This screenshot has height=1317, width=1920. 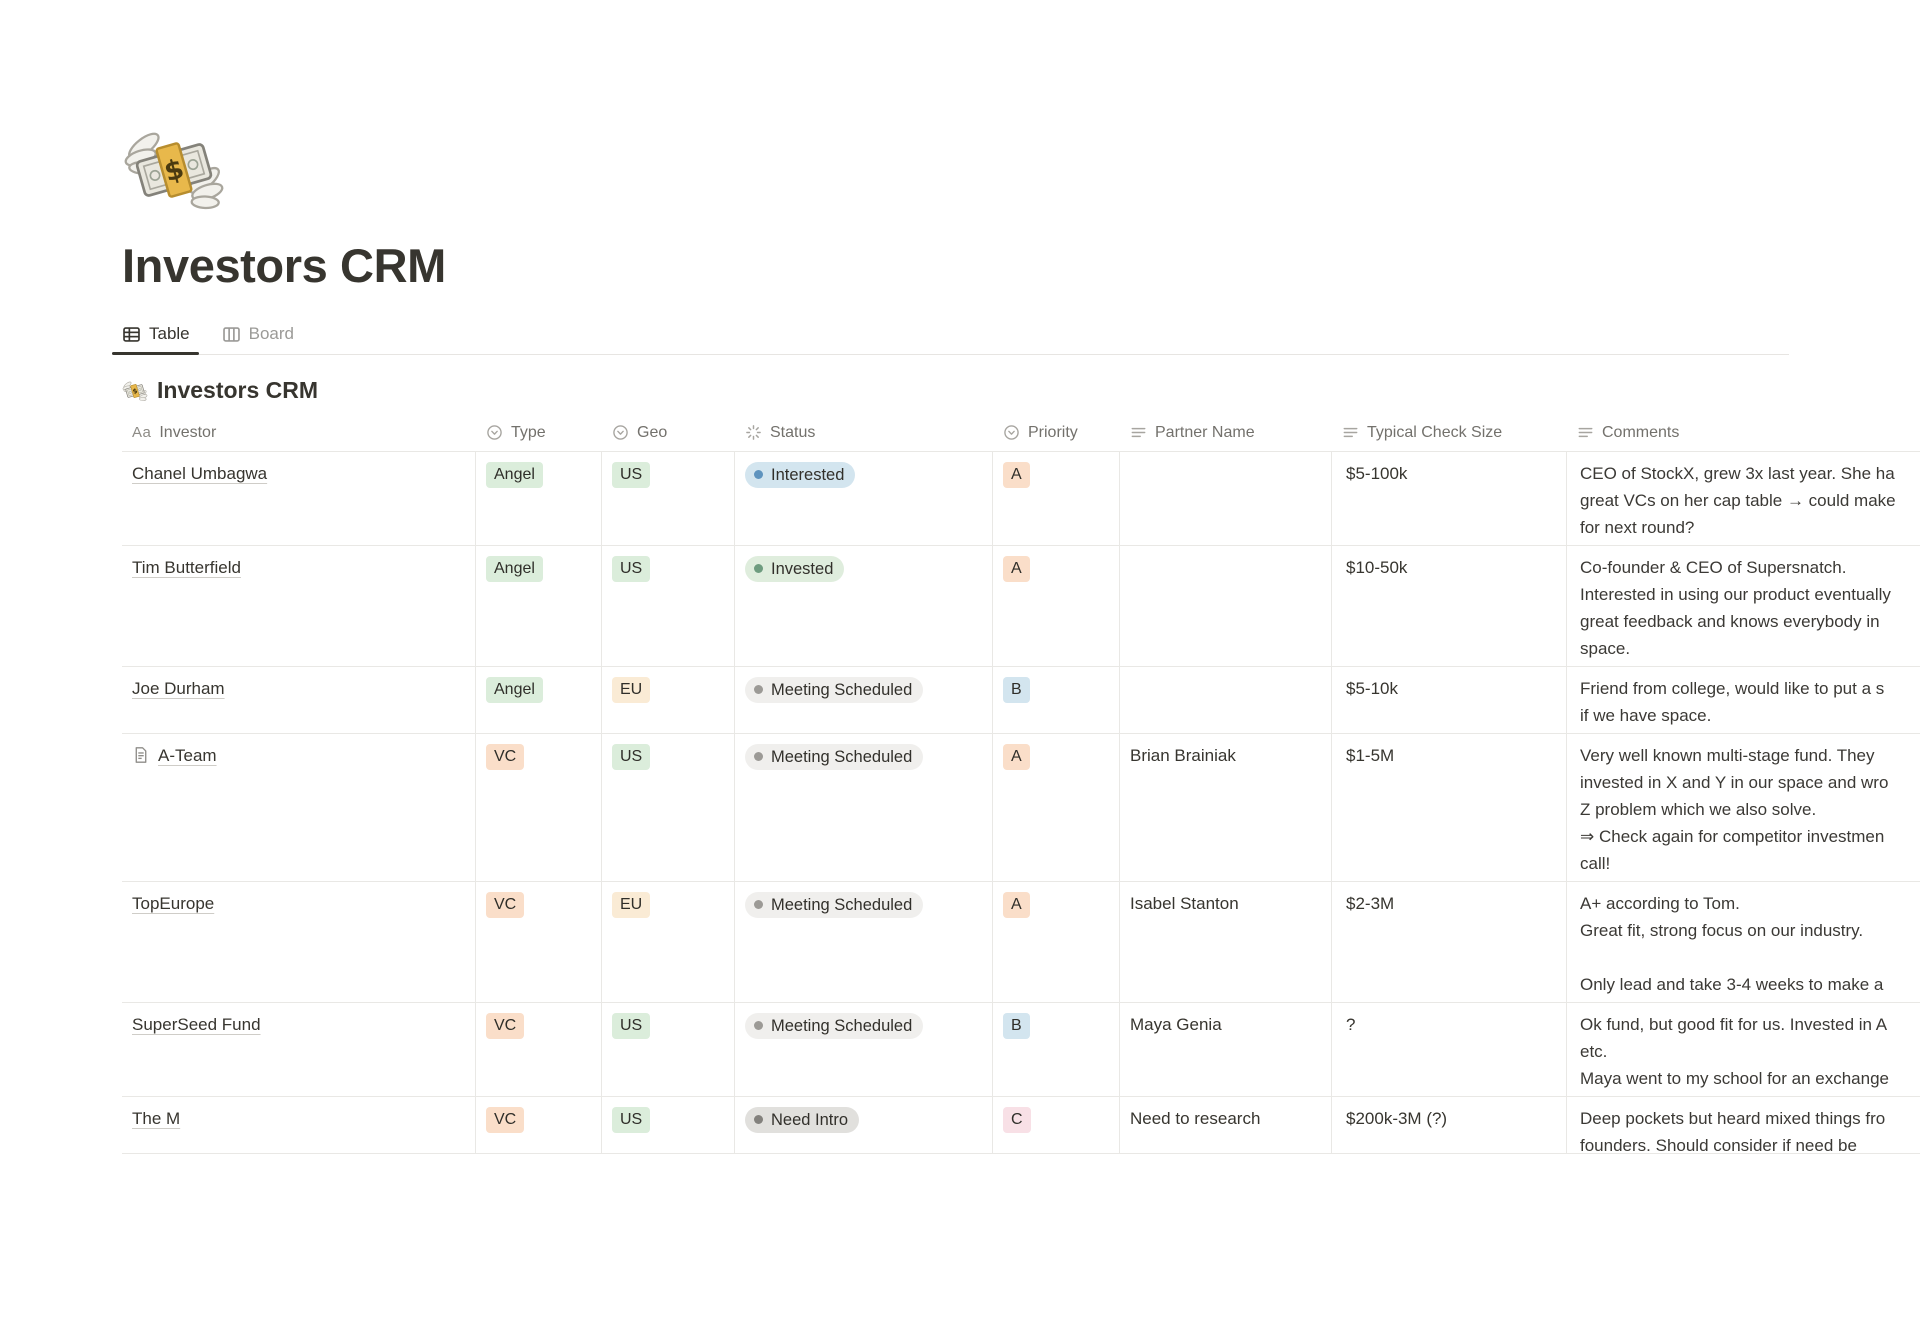 I want to click on tab-table: Table, so click(x=155, y=338).